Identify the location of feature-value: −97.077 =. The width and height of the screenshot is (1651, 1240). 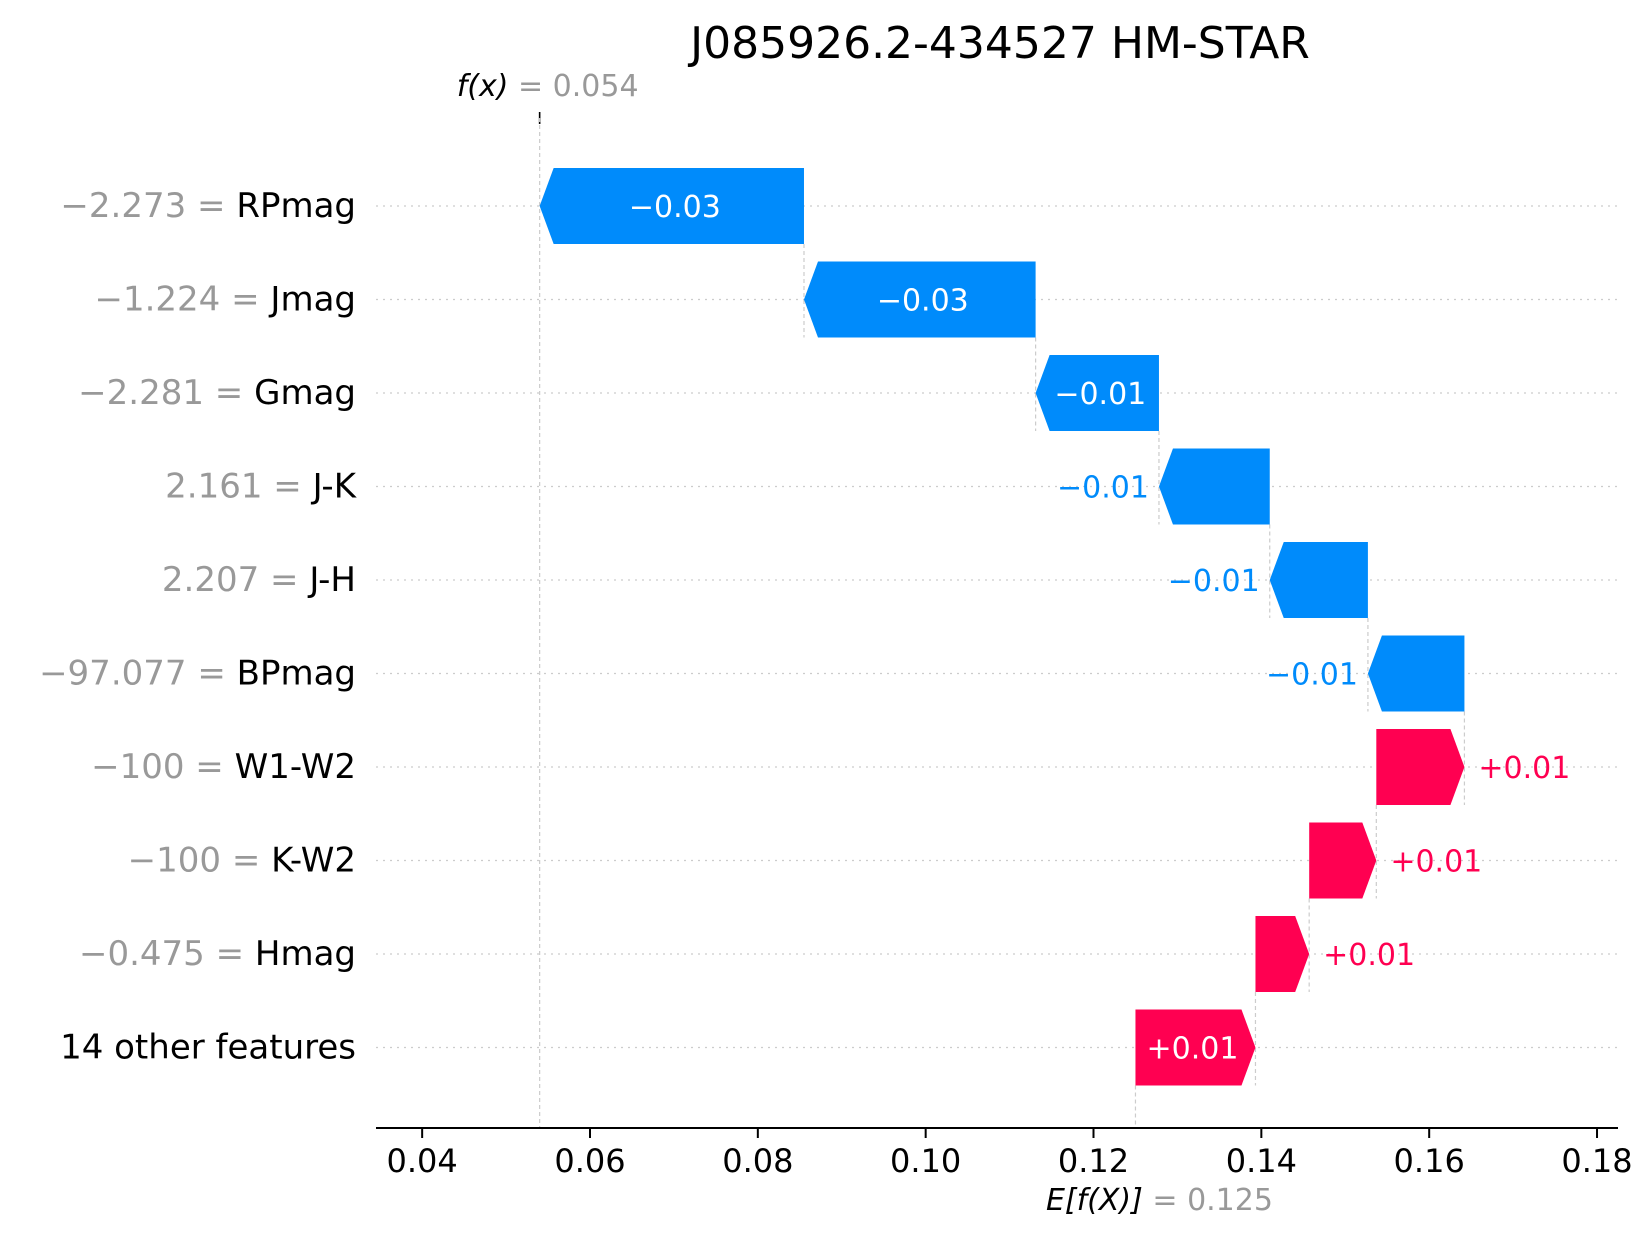
(138, 674).